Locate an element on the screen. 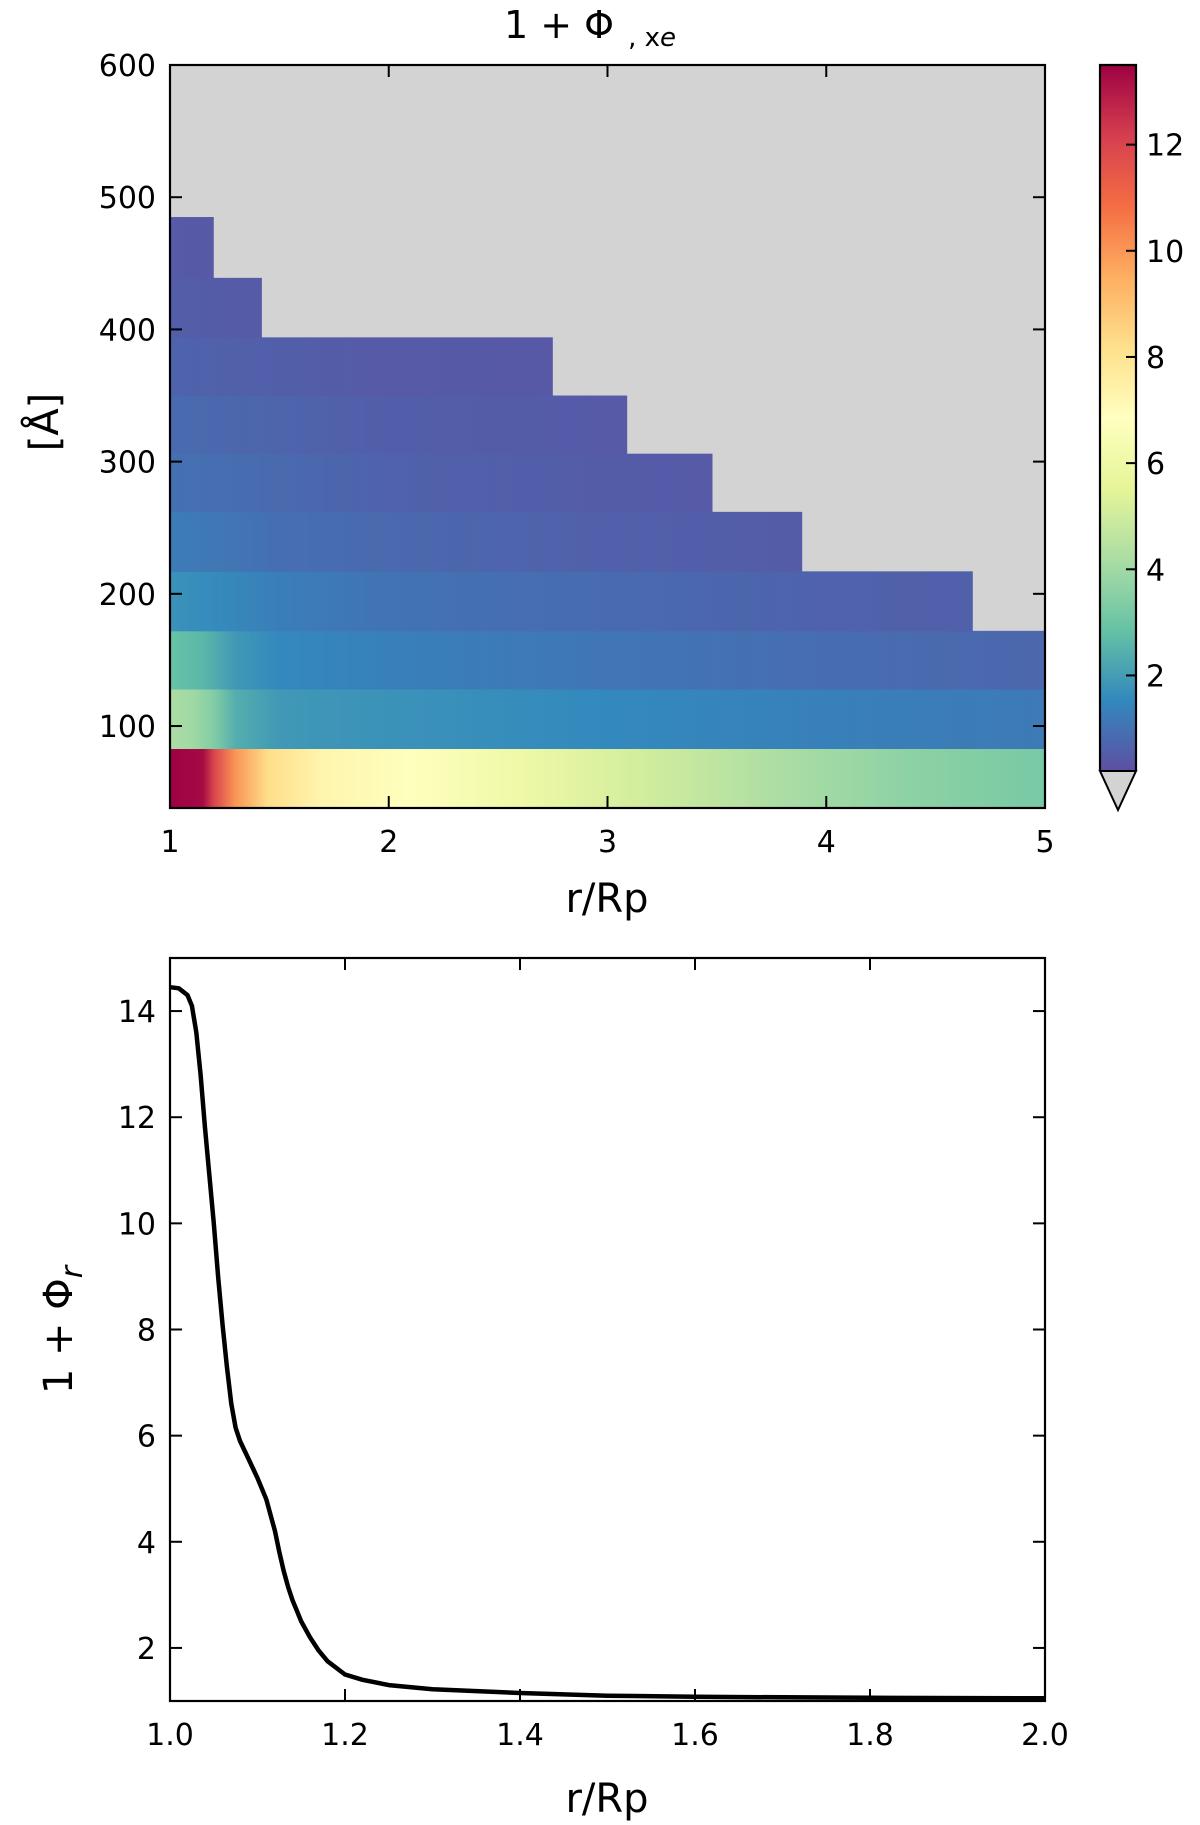  x-tick-label: 3 is located at coordinates (607, 842).